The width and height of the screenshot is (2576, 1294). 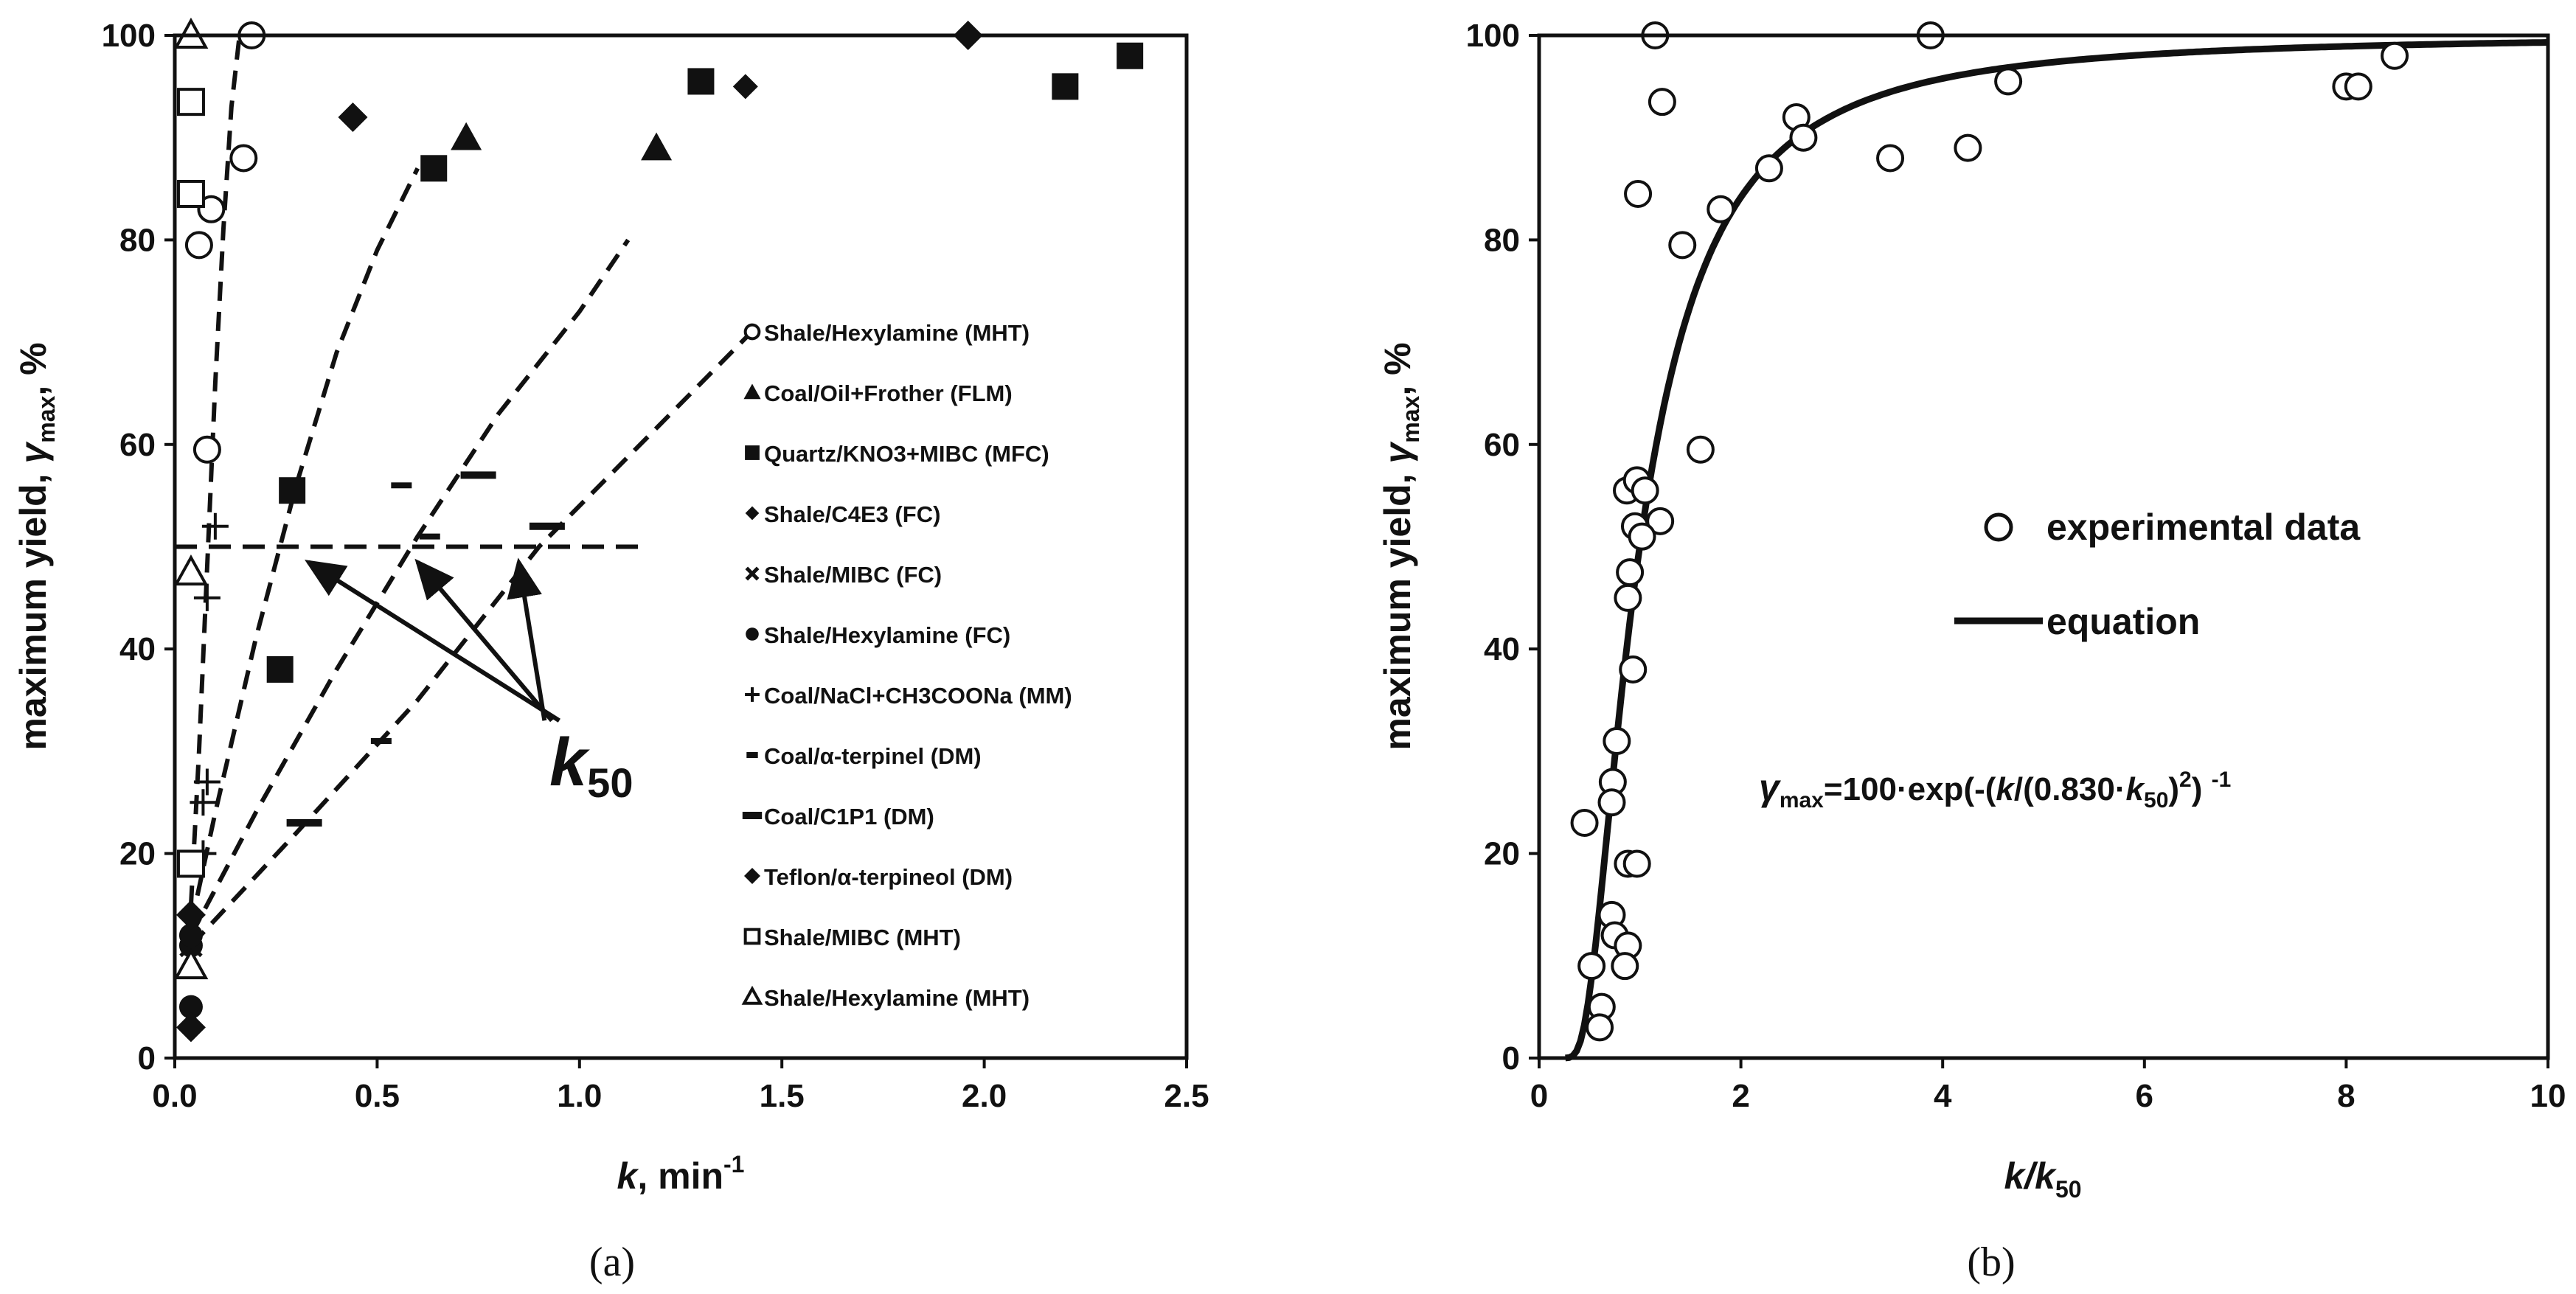 What do you see at coordinates (1991, 1262) in the screenshot?
I see `panel-label-b: (b)` at bounding box center [1991, 1262].